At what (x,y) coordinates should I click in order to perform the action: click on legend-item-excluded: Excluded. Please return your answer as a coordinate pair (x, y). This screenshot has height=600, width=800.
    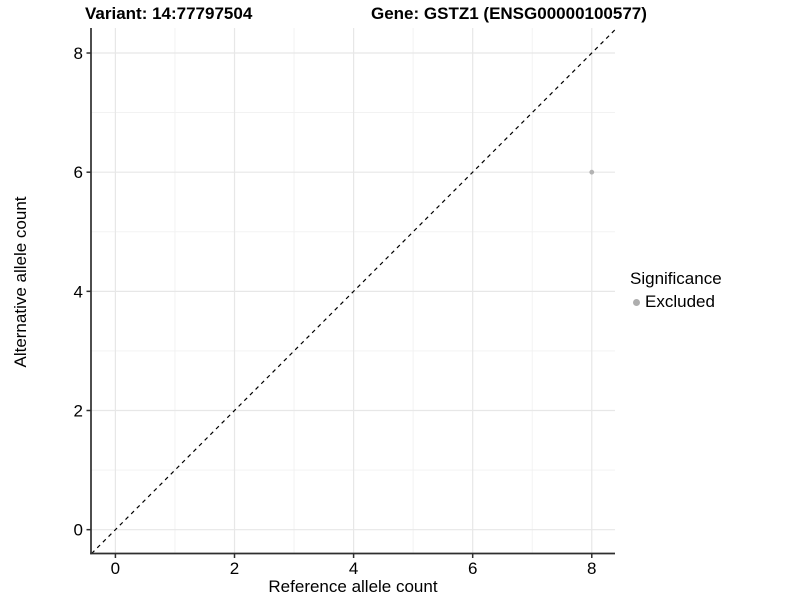
    Looking at the image, I should click on (676, 302).